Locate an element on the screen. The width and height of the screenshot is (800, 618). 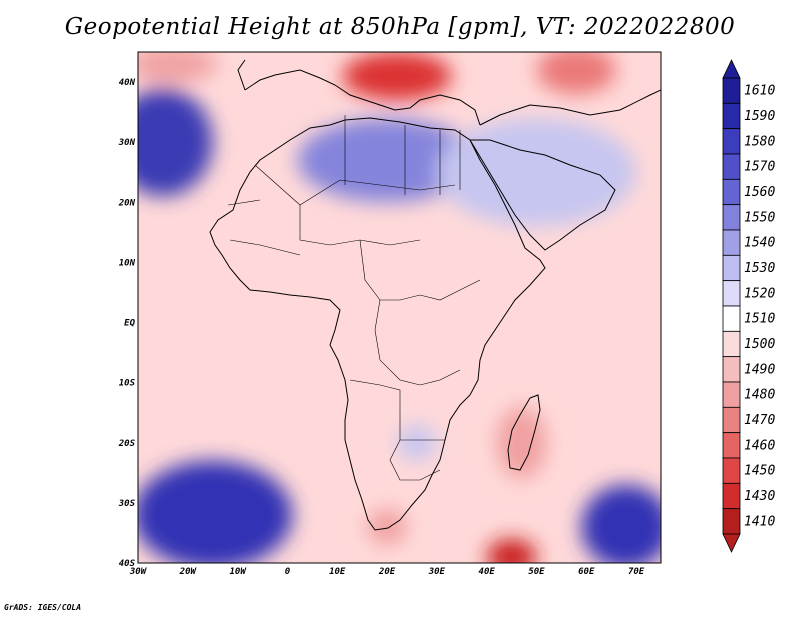
lon-label: 0 is located at coordinates (288, 572).